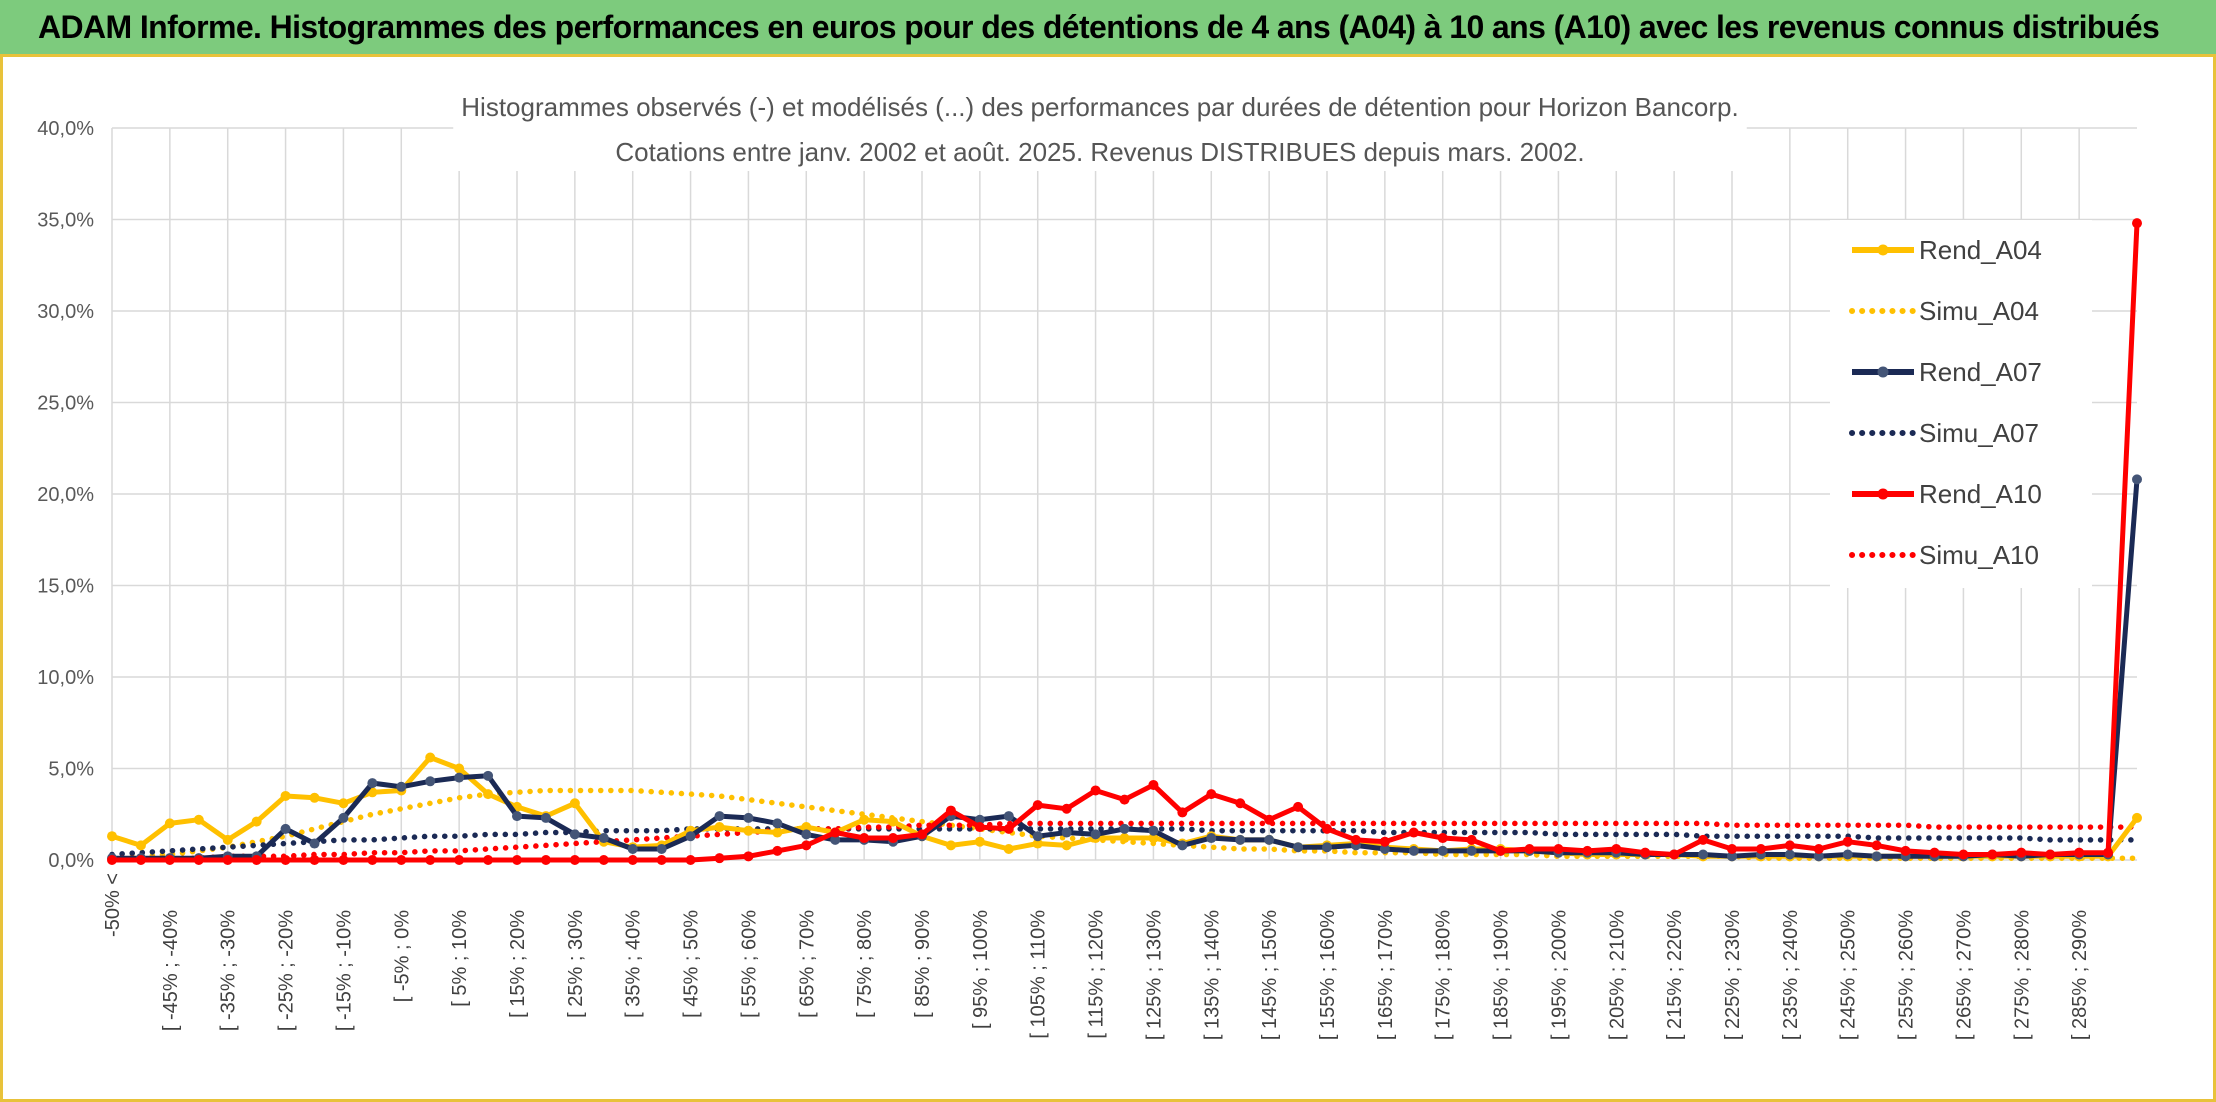 The image size is (2216, 1102). I want to click on legend-item-Simu_A04: Simu_A04, so click(1944, 311).